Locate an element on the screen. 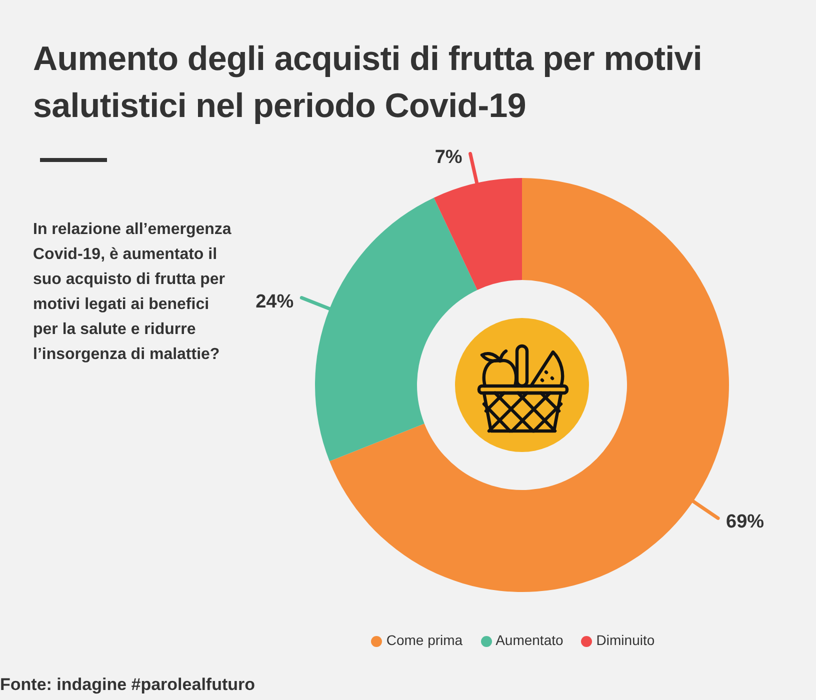  legend-label: Aumentato is located at coordinates (530, 640).